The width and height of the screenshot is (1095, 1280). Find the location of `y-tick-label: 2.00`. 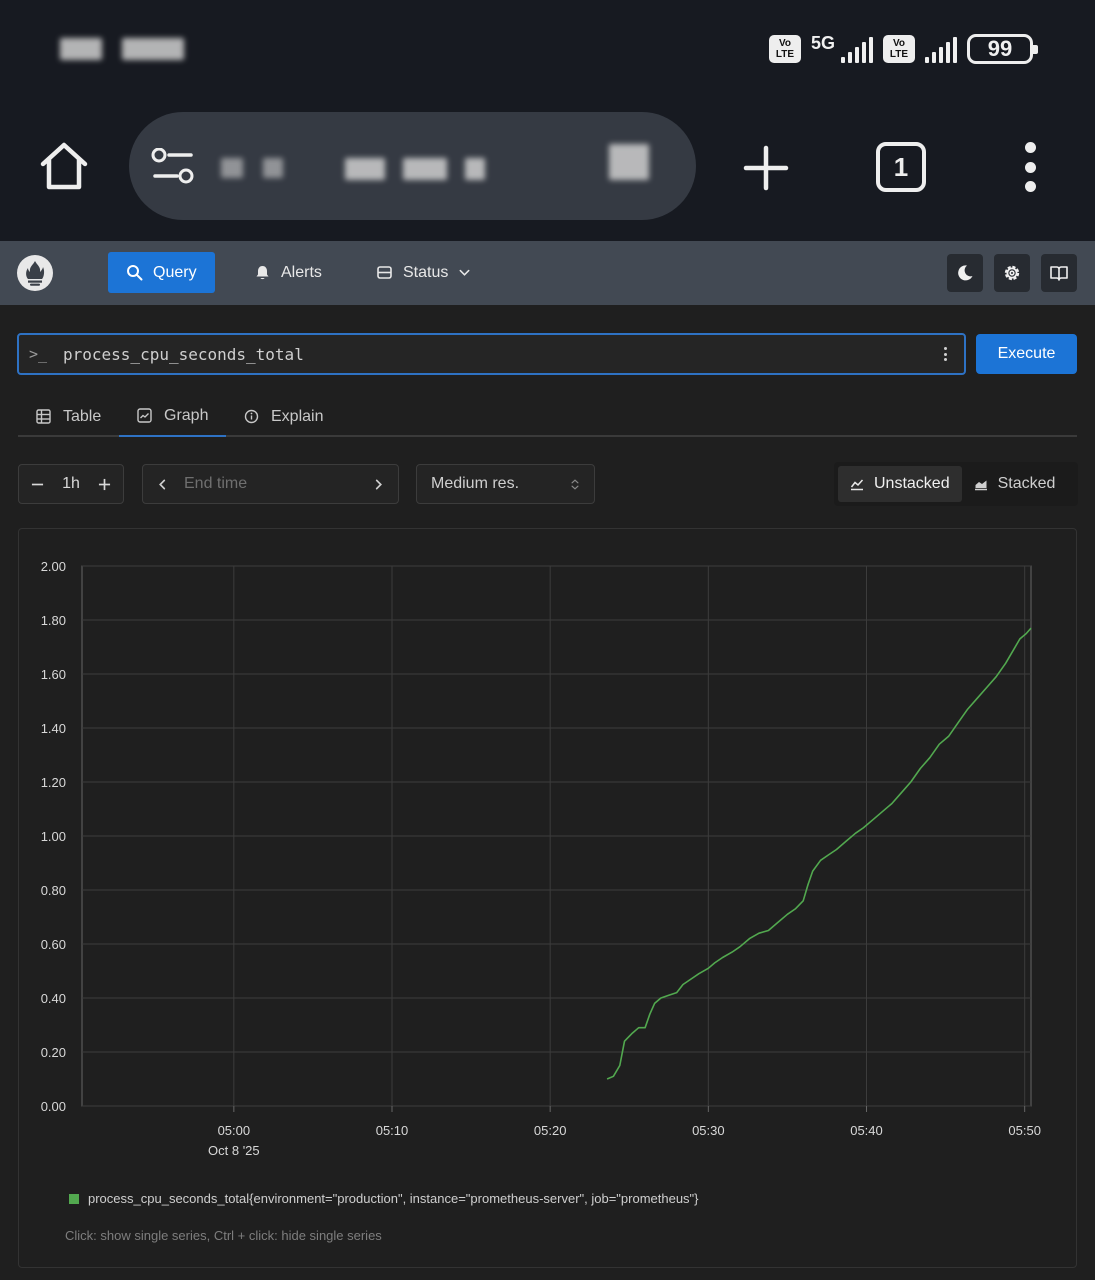

y-tick-label: 2.00 is located at coordinates (53, 566).